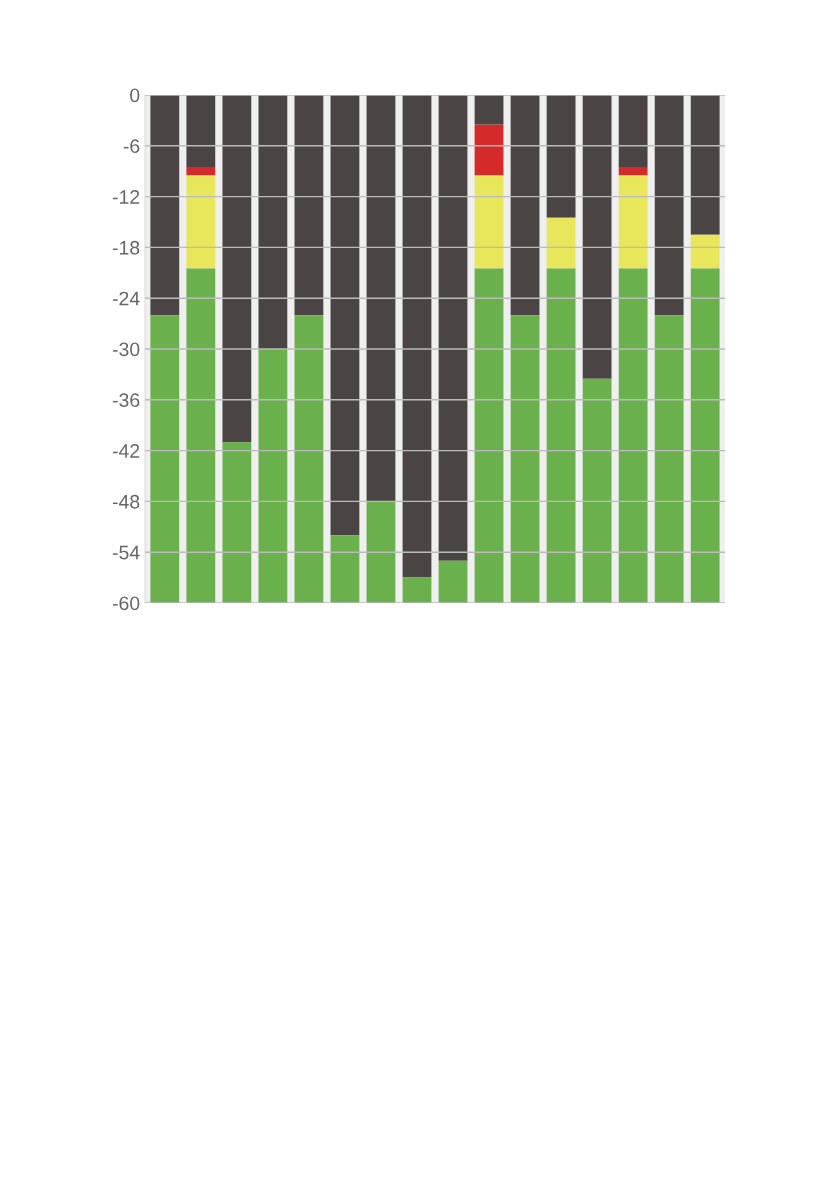 This screenshot has height=1191, width=839. What do you see at coordinates (126, 400) in the screenshot?
I see `y-tick-label: -36` at bounding box center [126, 400].